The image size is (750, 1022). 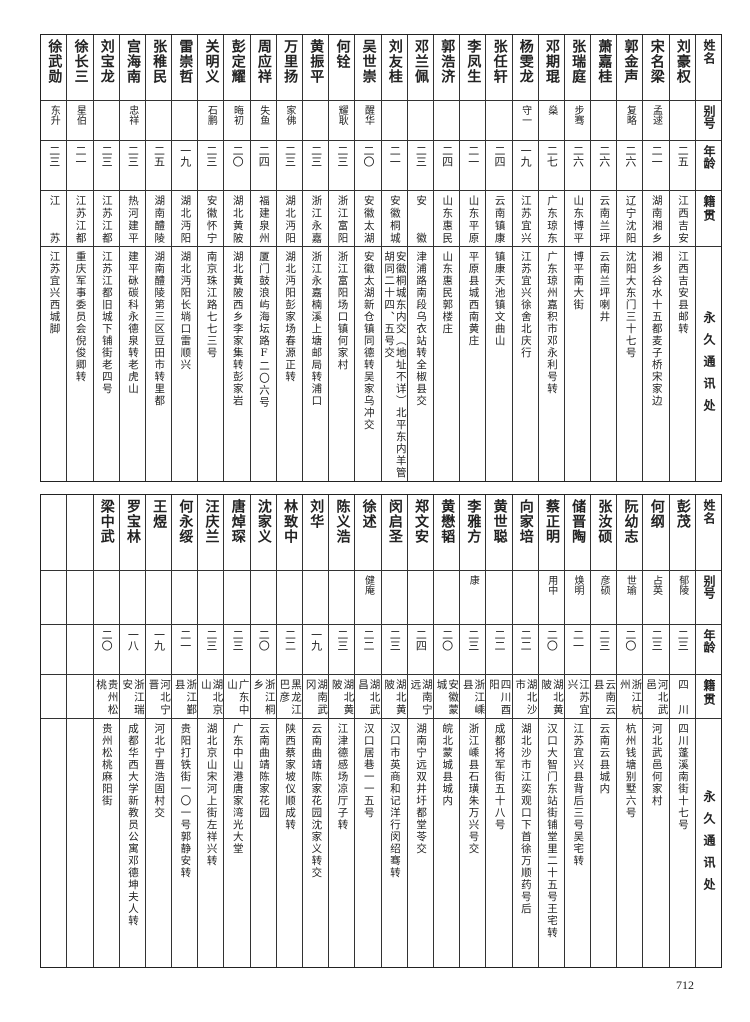 I want to click on person-column: 张任轩 二四 云南镇康 镇康天池镇文曲山, so click(x=498, y=258).